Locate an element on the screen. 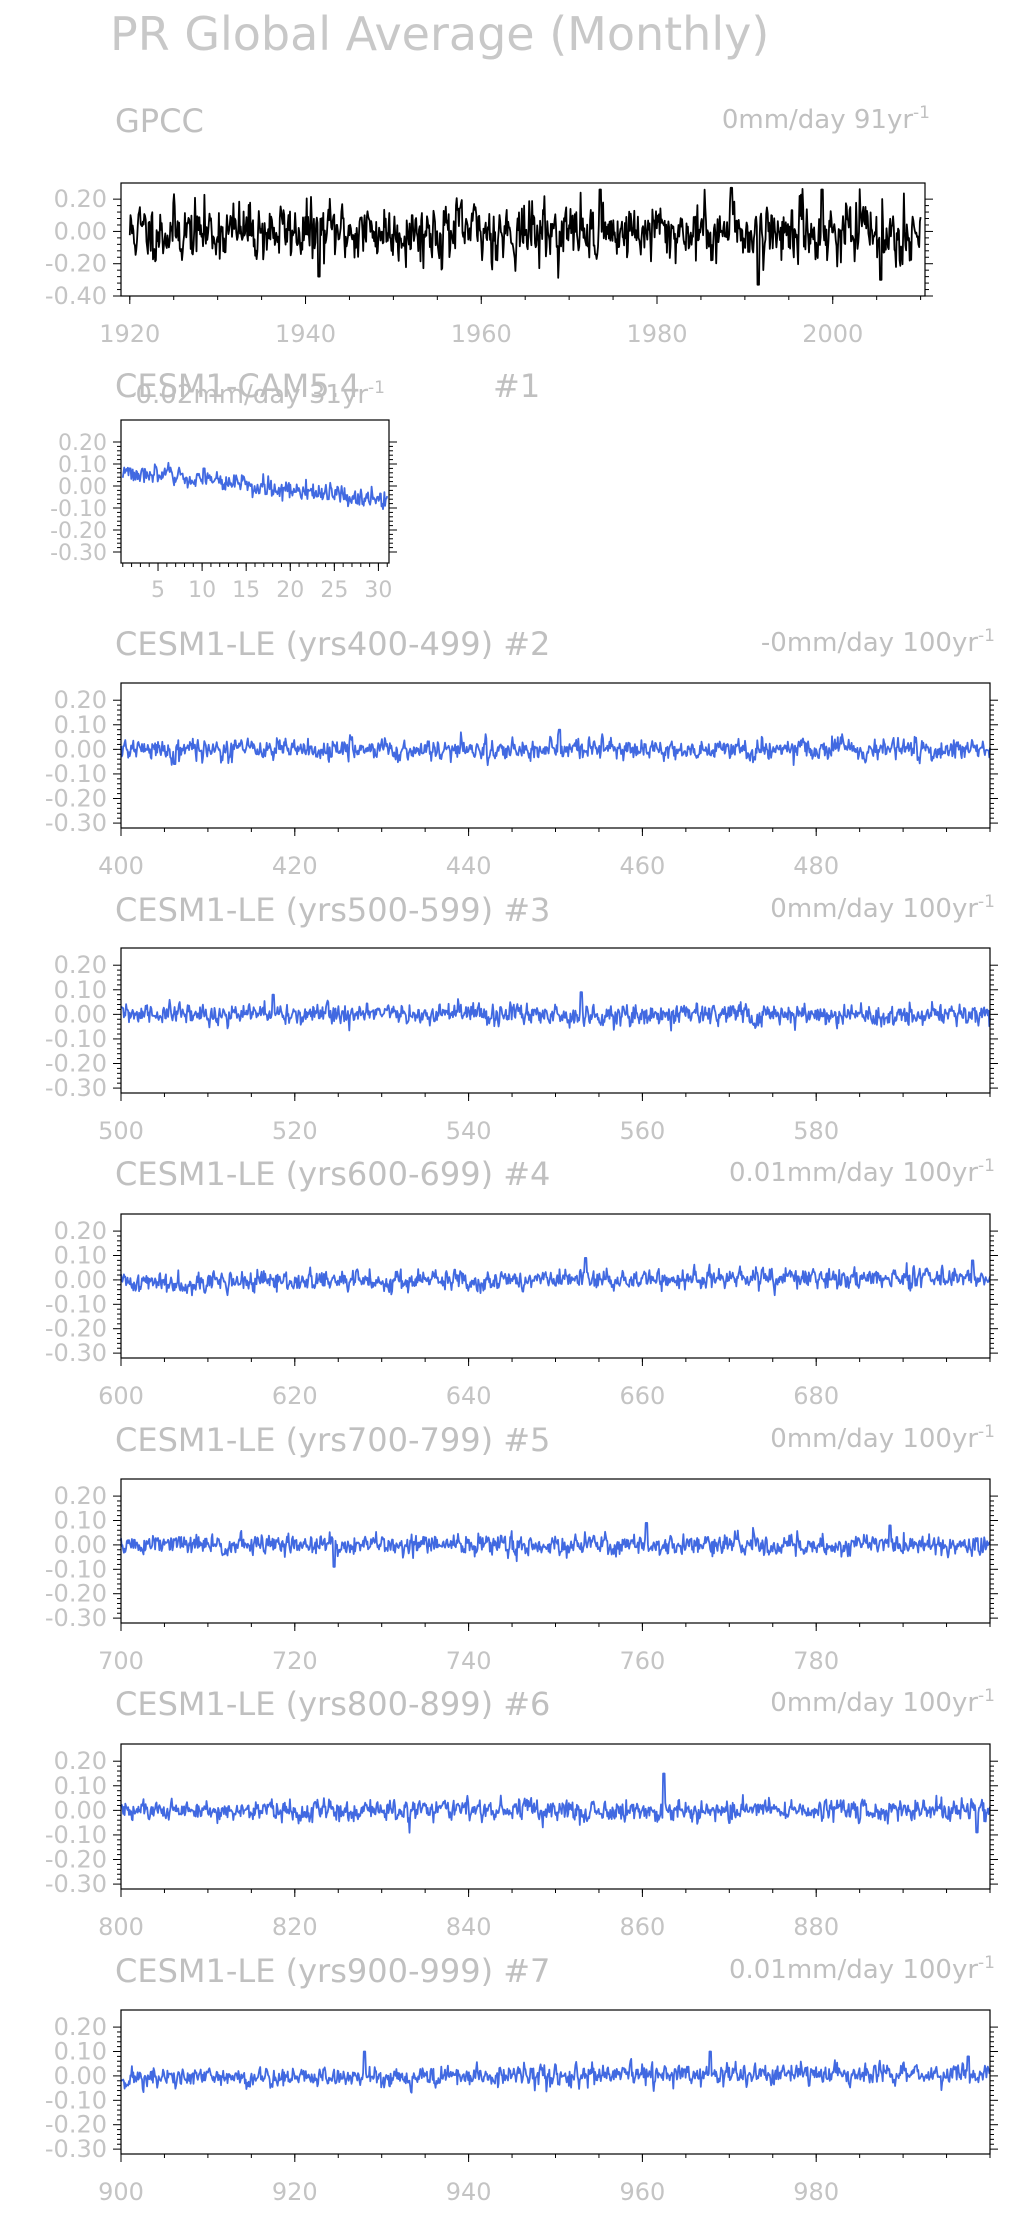  xtick-label: 680 is located at coordinates (816, 1396).